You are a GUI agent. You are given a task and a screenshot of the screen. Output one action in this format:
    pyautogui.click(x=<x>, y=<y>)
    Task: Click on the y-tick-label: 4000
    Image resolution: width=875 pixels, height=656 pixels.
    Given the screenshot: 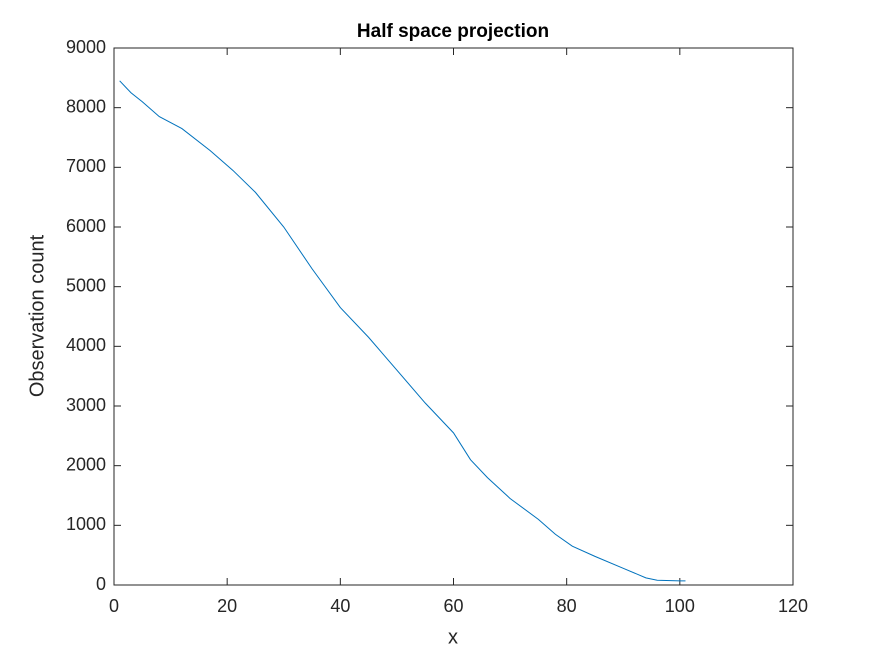 What is the action you would take?
    pyautogui.click(x=86, y=345)
    